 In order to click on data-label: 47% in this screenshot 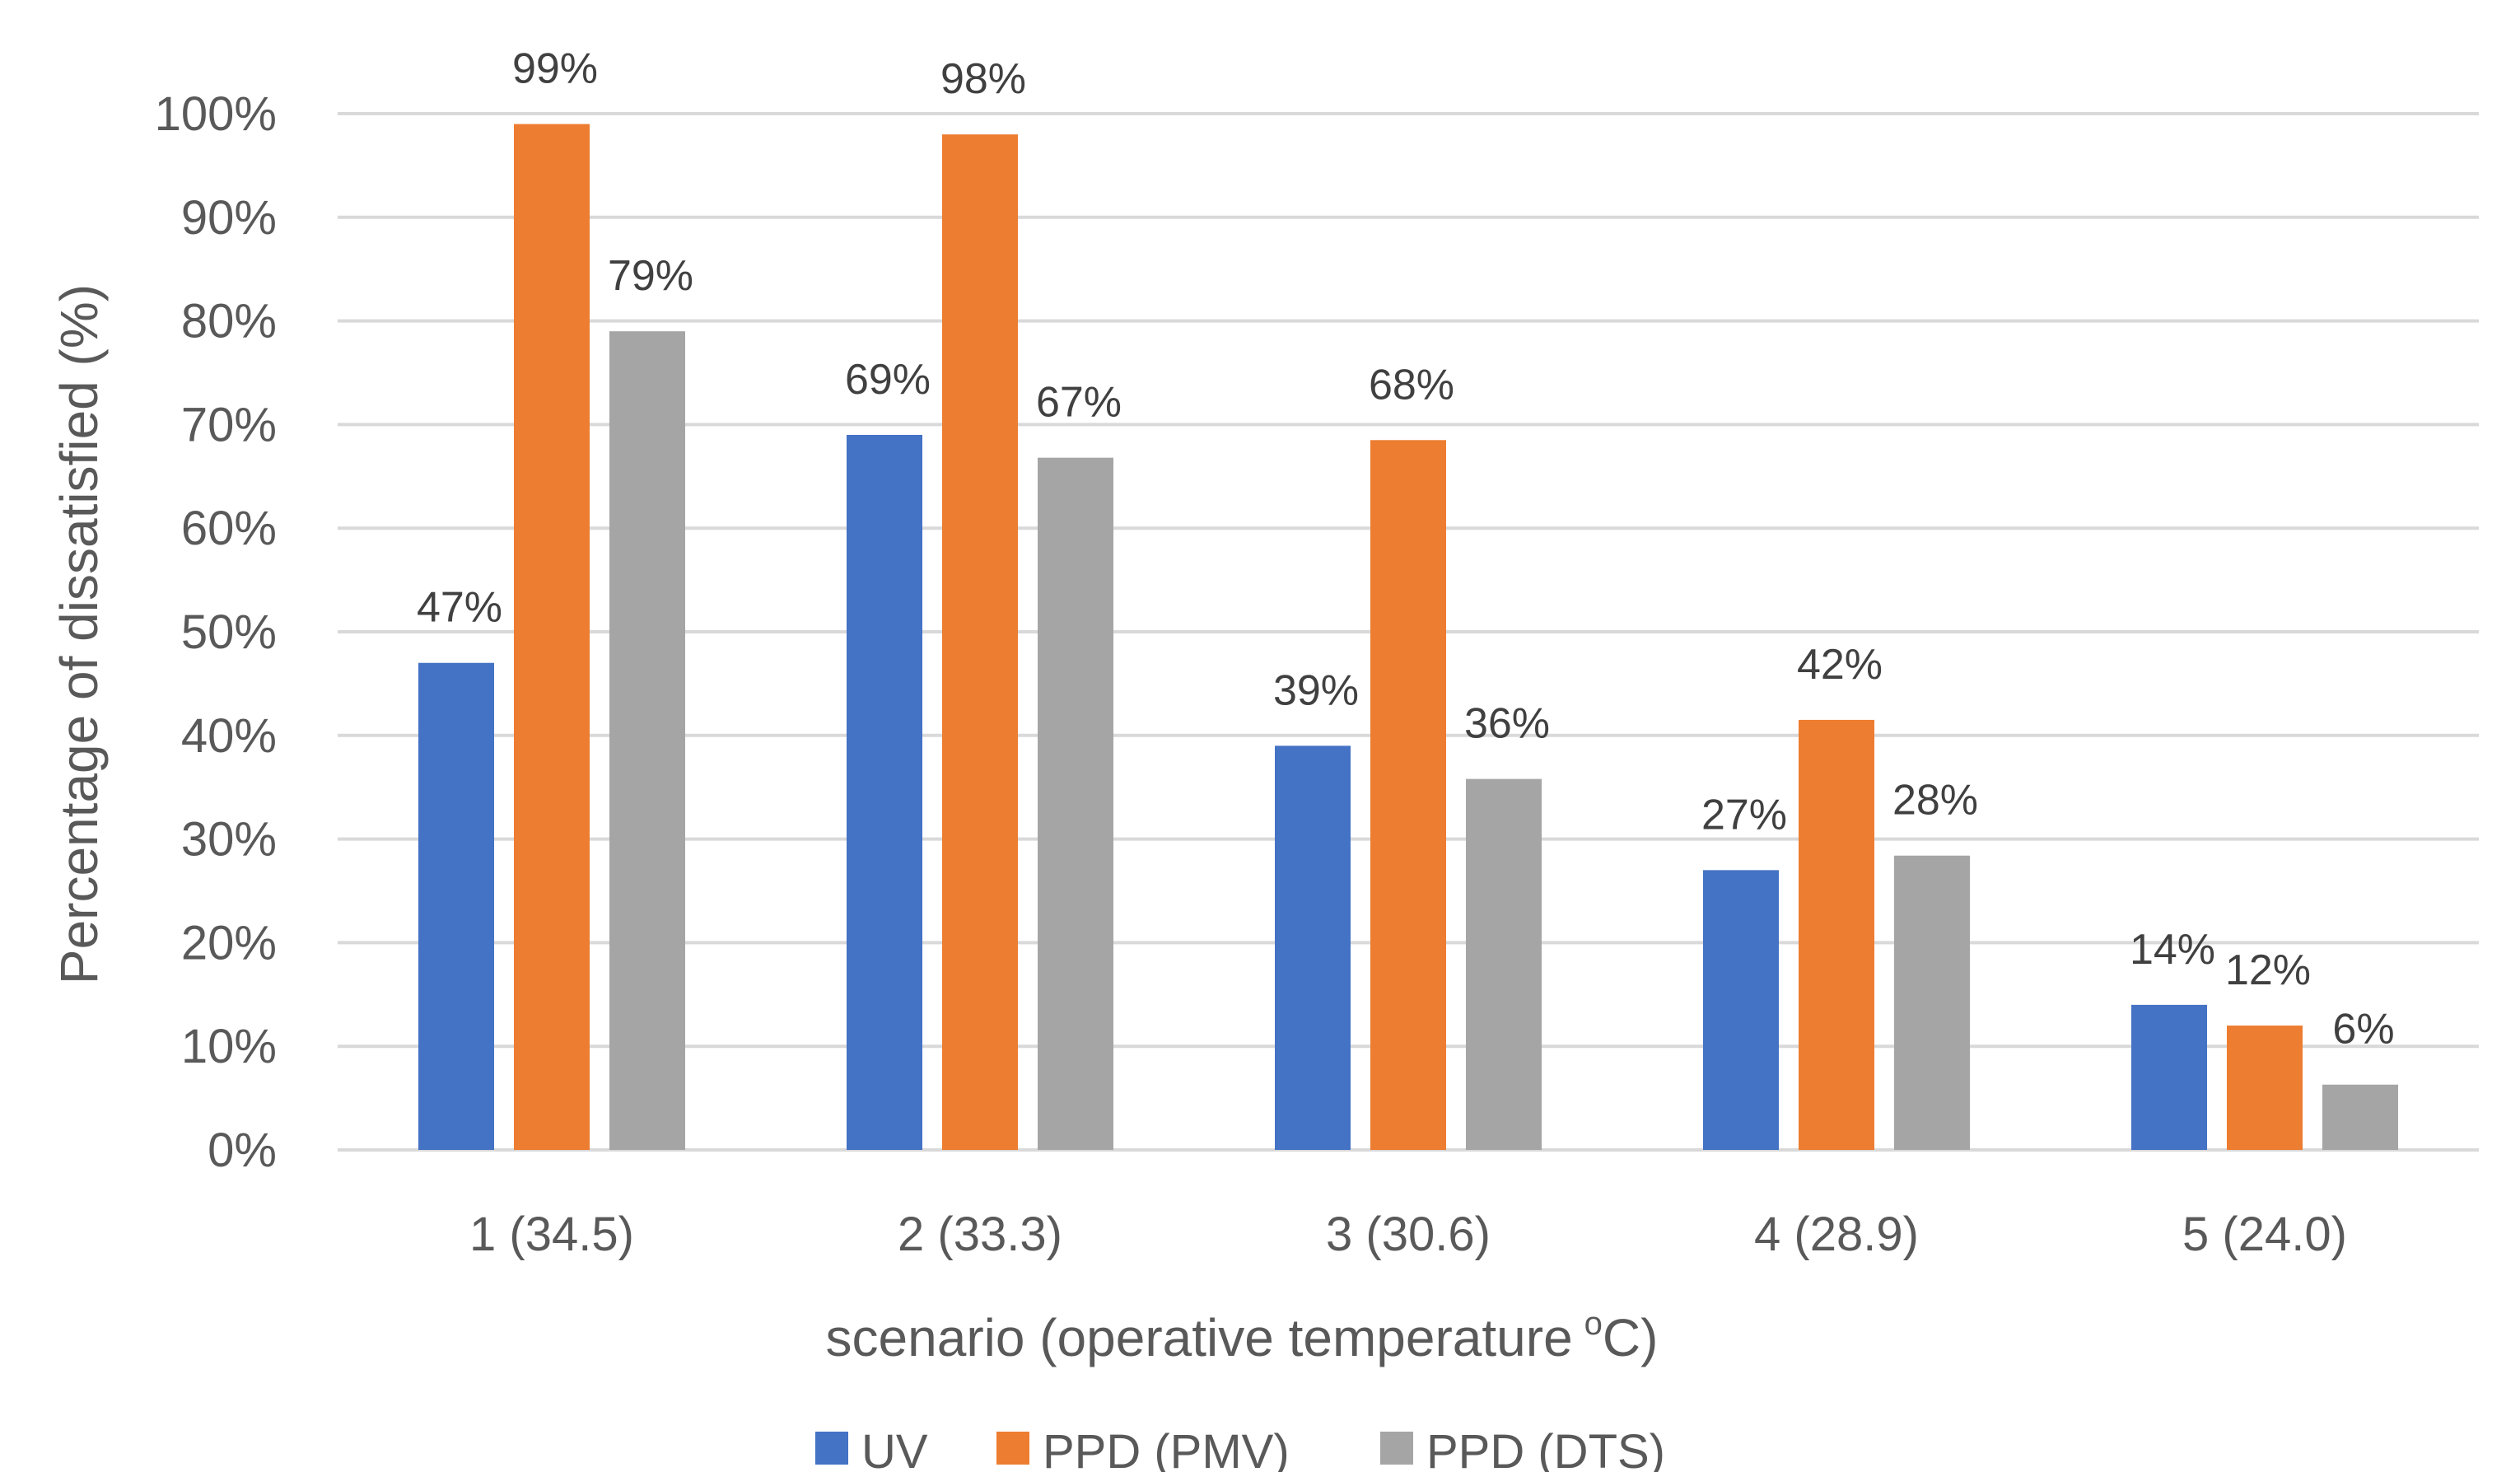, I will do `click(459, 608)`.